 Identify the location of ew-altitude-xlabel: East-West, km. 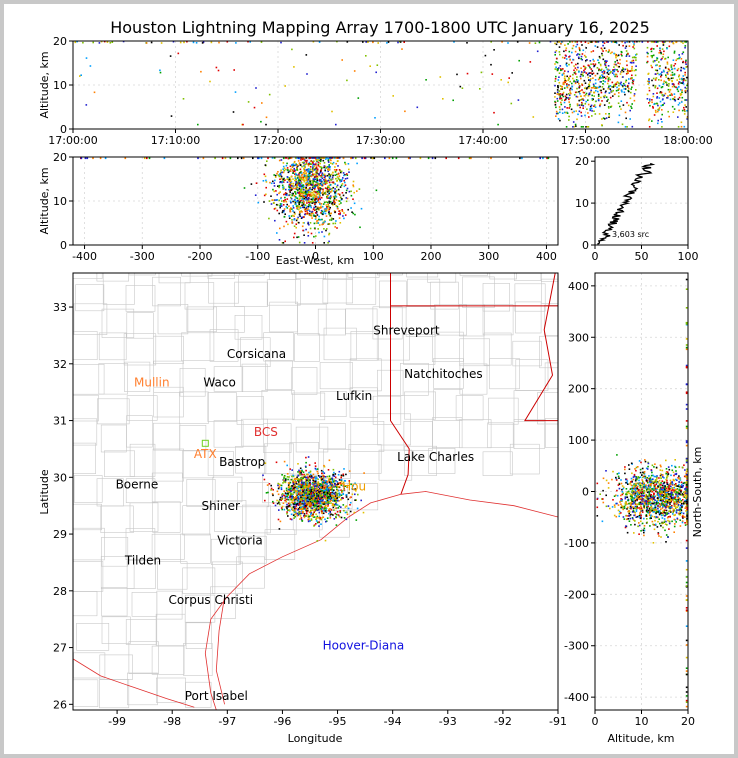
(315, 260).